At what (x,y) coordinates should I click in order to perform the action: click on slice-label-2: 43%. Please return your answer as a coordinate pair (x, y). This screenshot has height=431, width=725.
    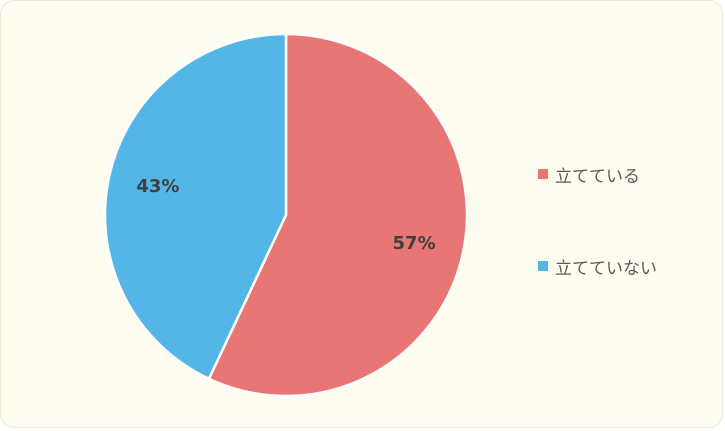
    Looking at the image, I should click on (157, 186).